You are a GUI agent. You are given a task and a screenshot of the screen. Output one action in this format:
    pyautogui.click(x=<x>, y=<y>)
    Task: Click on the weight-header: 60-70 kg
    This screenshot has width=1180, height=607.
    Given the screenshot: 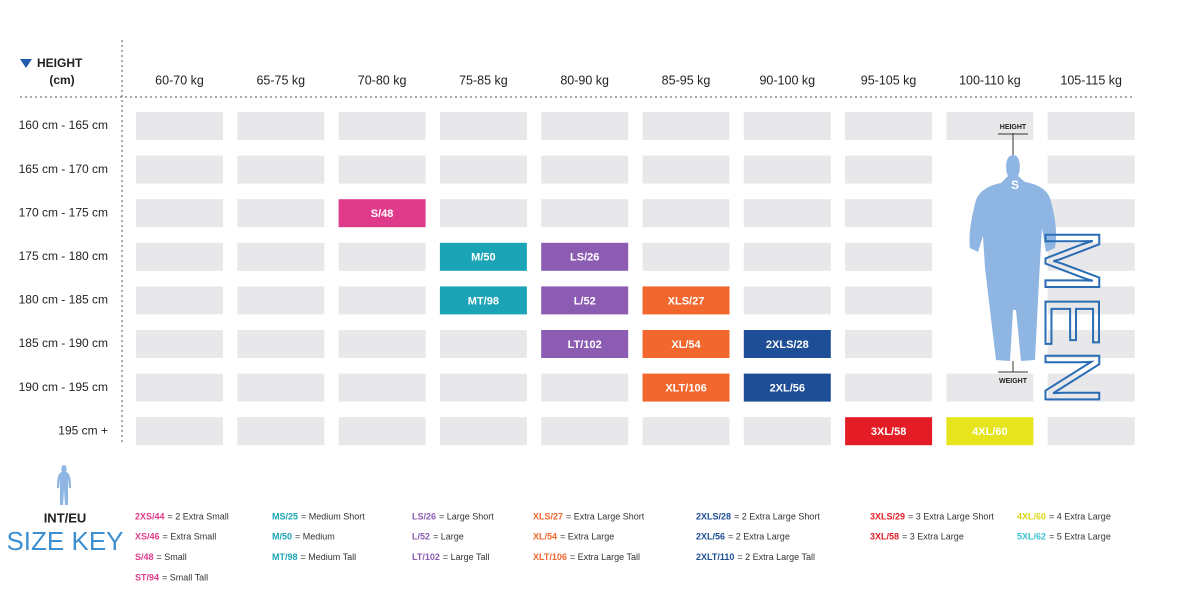 What is the action you would take?
    pyautogui.click(x=179, y=80)
    